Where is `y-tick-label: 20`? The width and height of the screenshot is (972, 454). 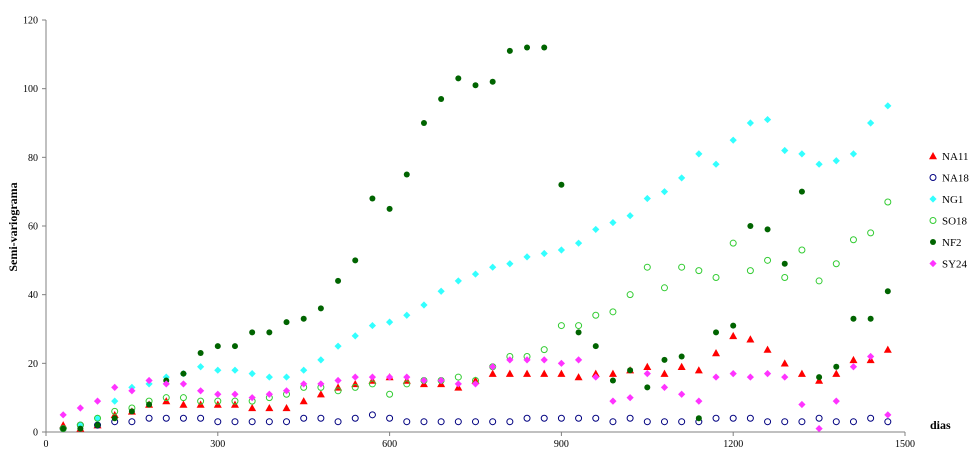 y-tick-label: 20 is located at coordinates (33, 364).